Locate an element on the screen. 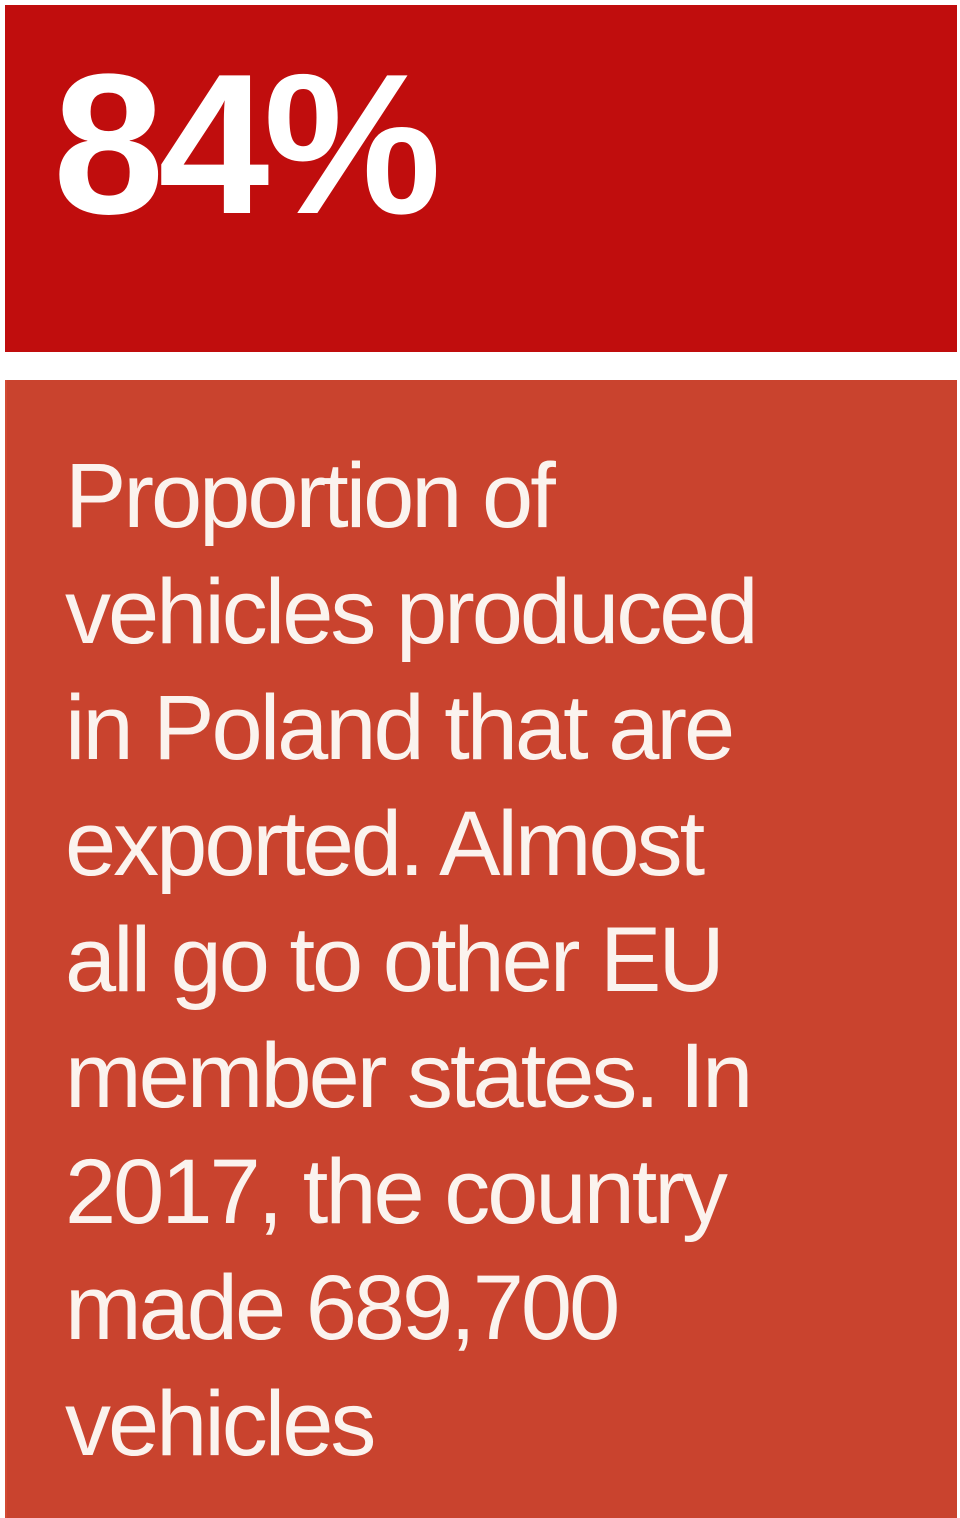 The width and height of the screenshot is (960, 1518). description-line: exported. Almost is located at coordinates (385, 844).